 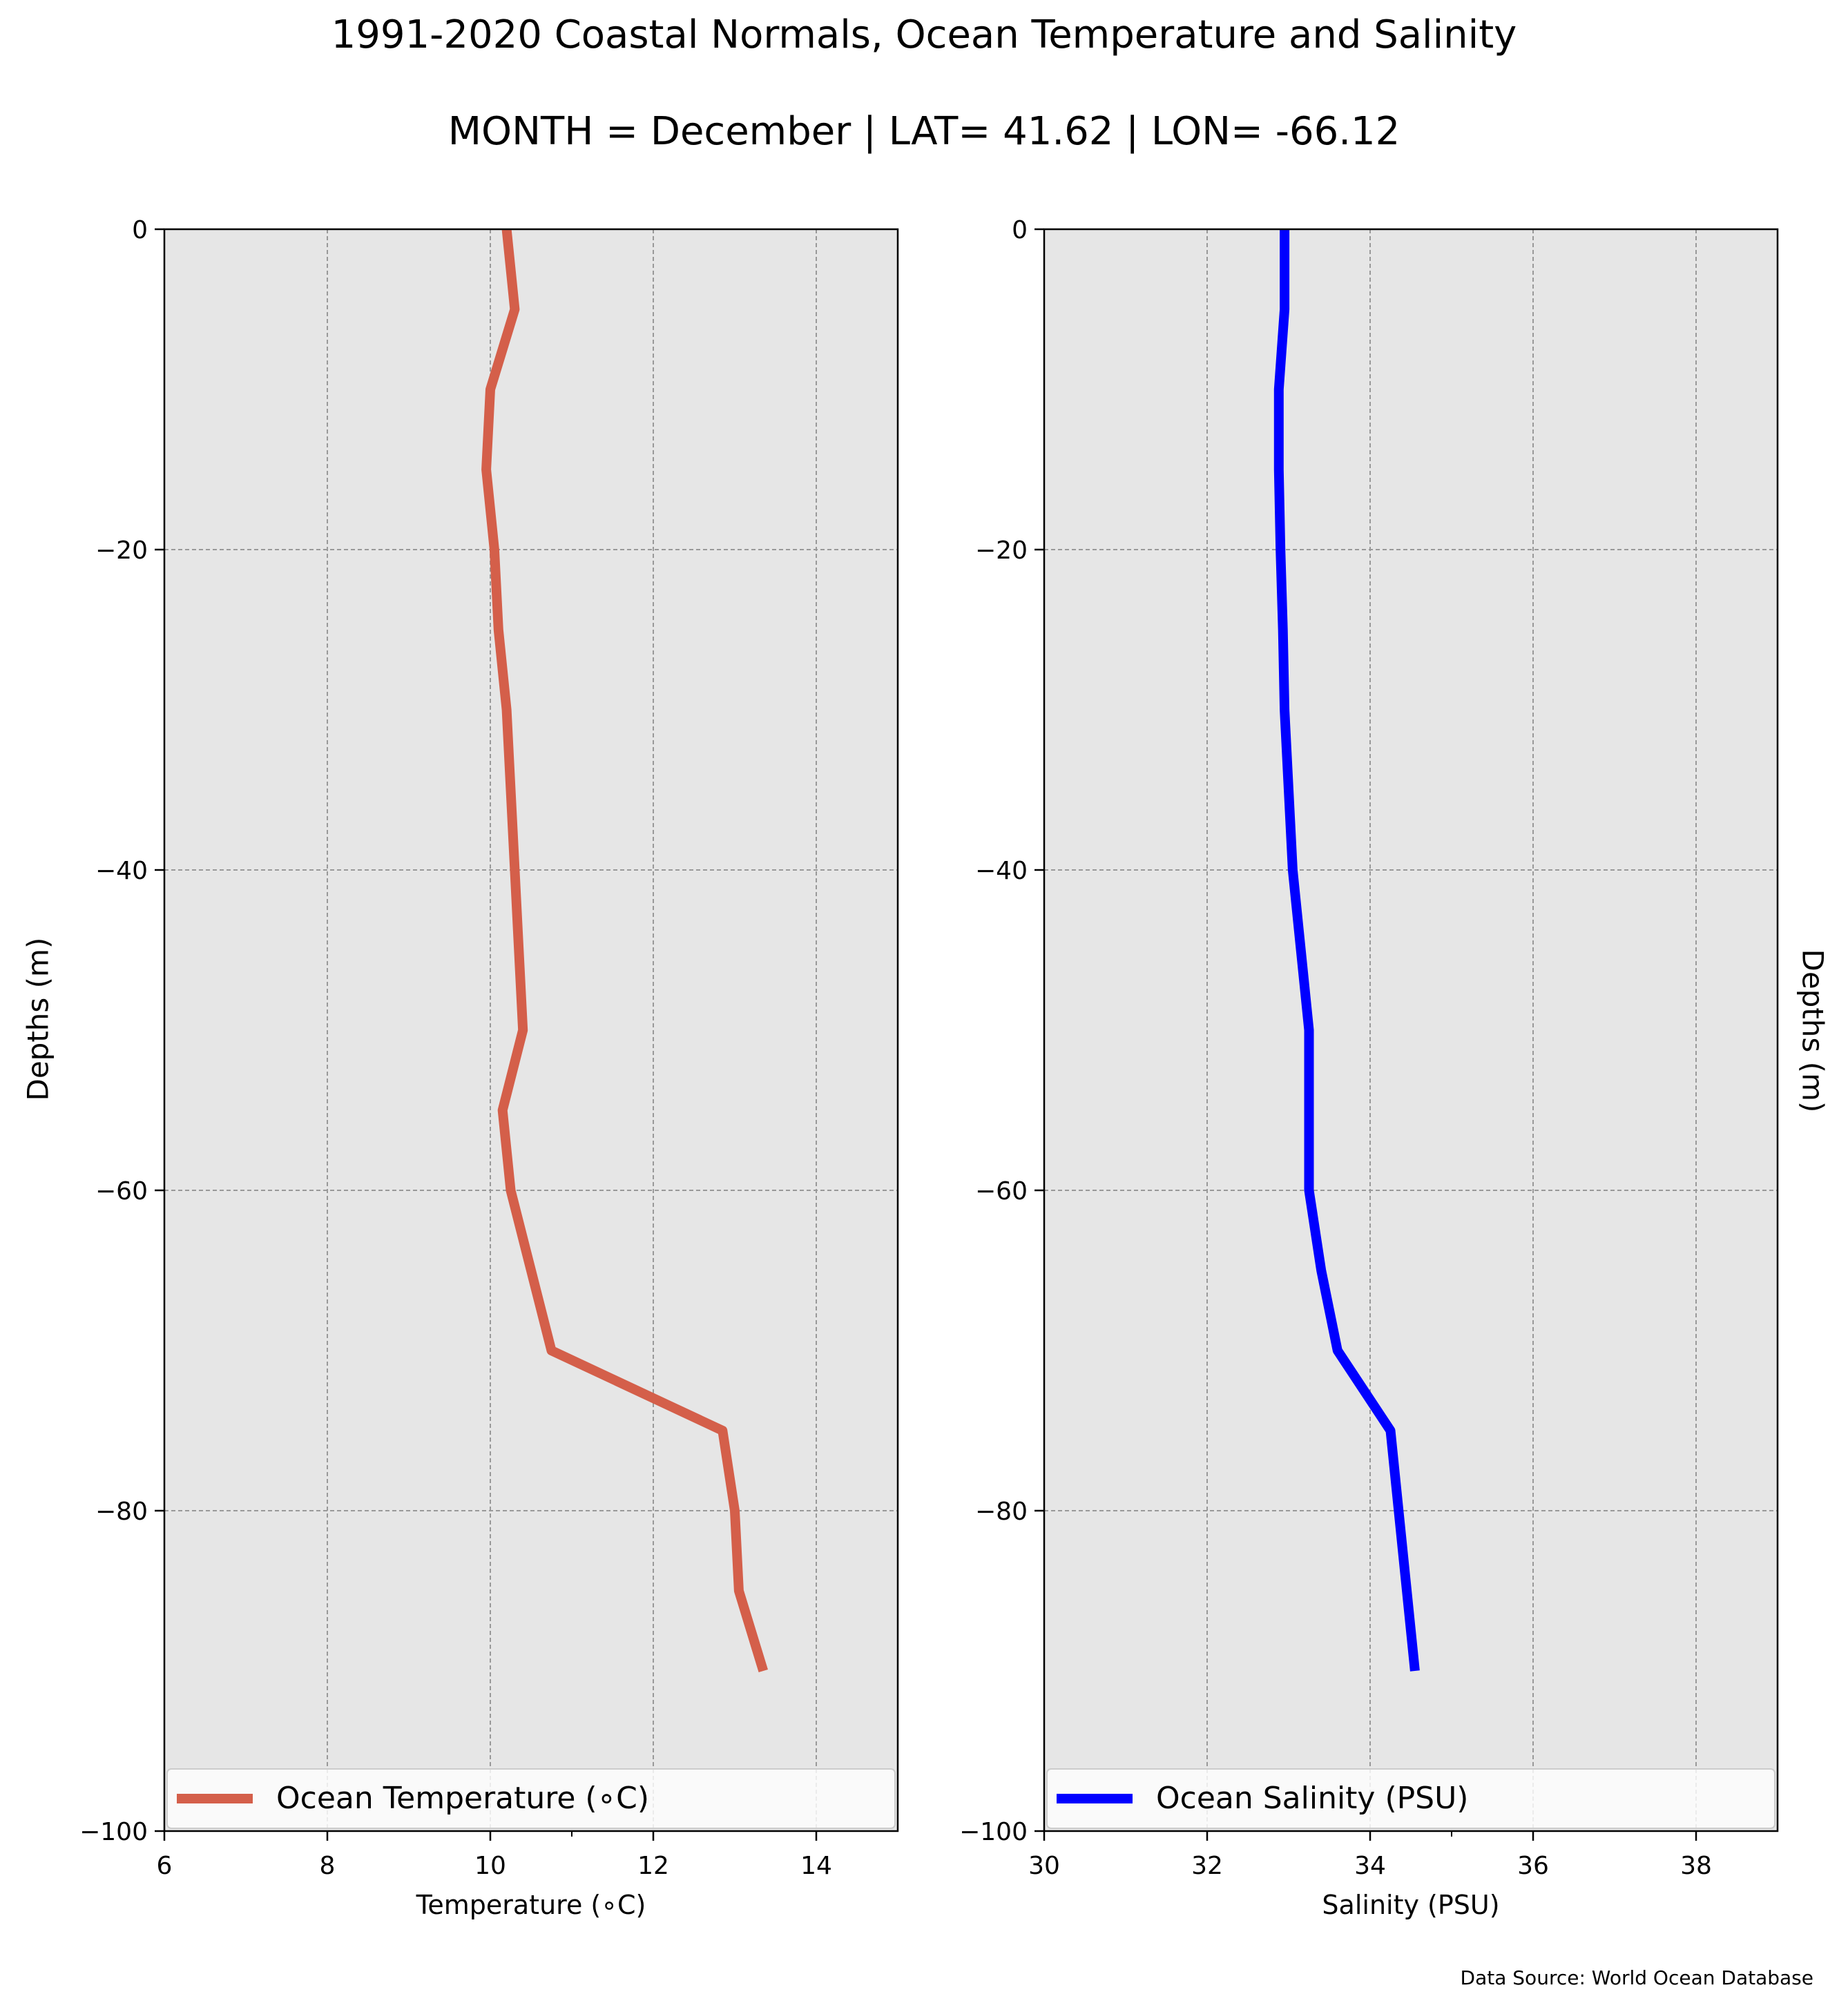 What do you see at coordinates (1312, 1798) in the screenshot?
I see `legend-label: Ocean Salinity (PSU)` at bounding box center [1312, 1798].